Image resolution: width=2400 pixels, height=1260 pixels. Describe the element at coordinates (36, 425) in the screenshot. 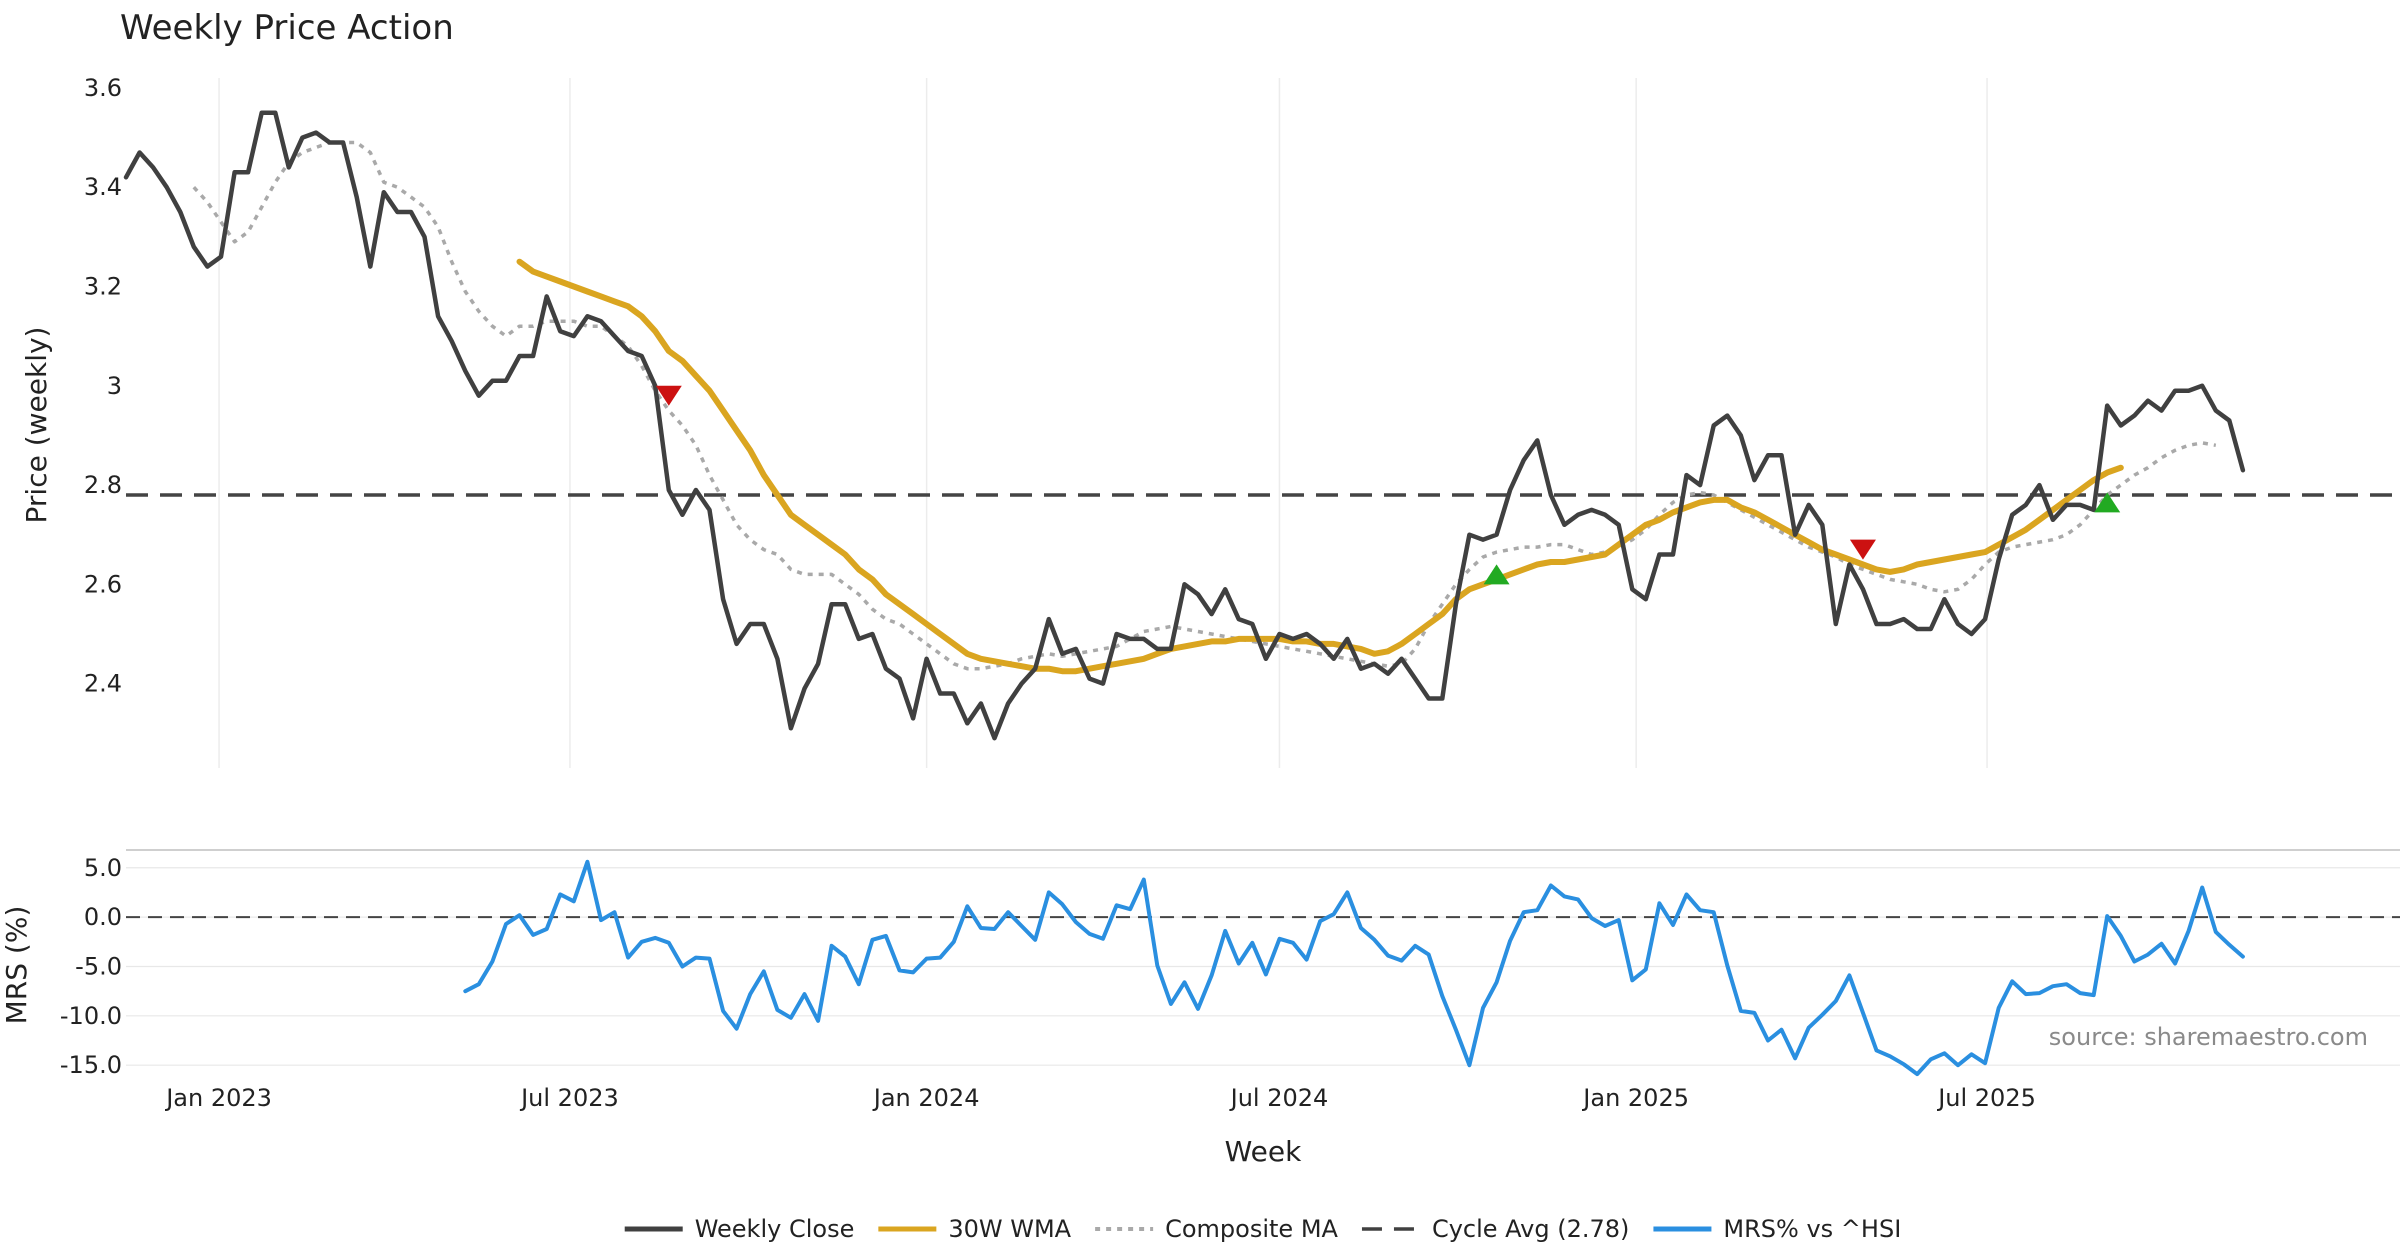

I see `price-y-axis-label: Price (weekly)` at that location.